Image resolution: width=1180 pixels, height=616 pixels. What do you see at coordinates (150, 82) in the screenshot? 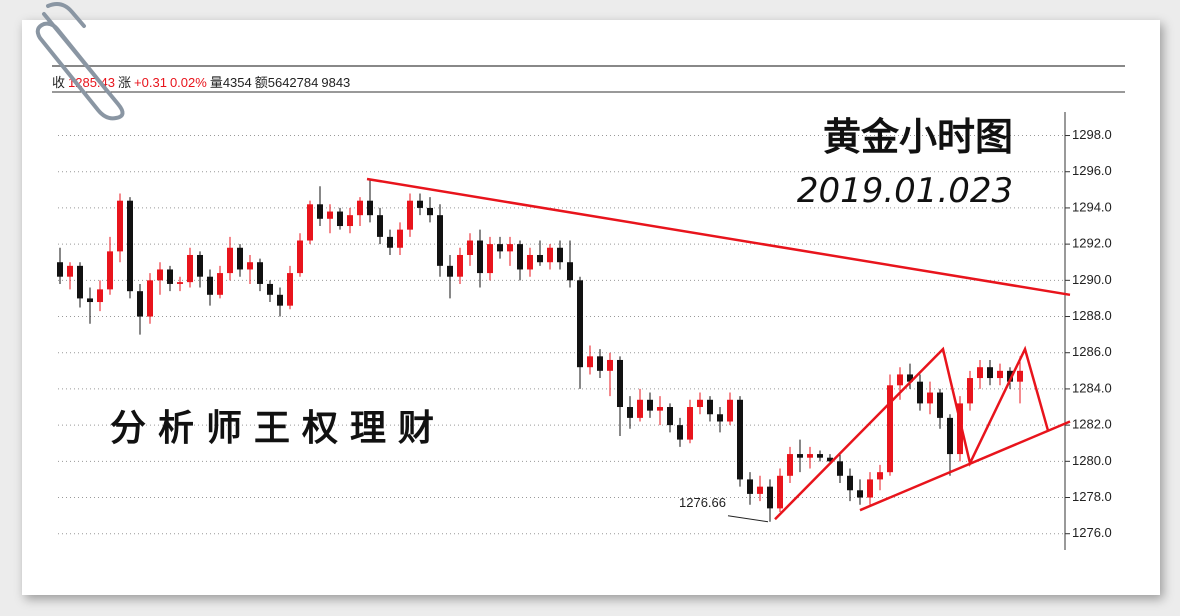
I see `info-item: +0.31` at bounding box center [150, 82].